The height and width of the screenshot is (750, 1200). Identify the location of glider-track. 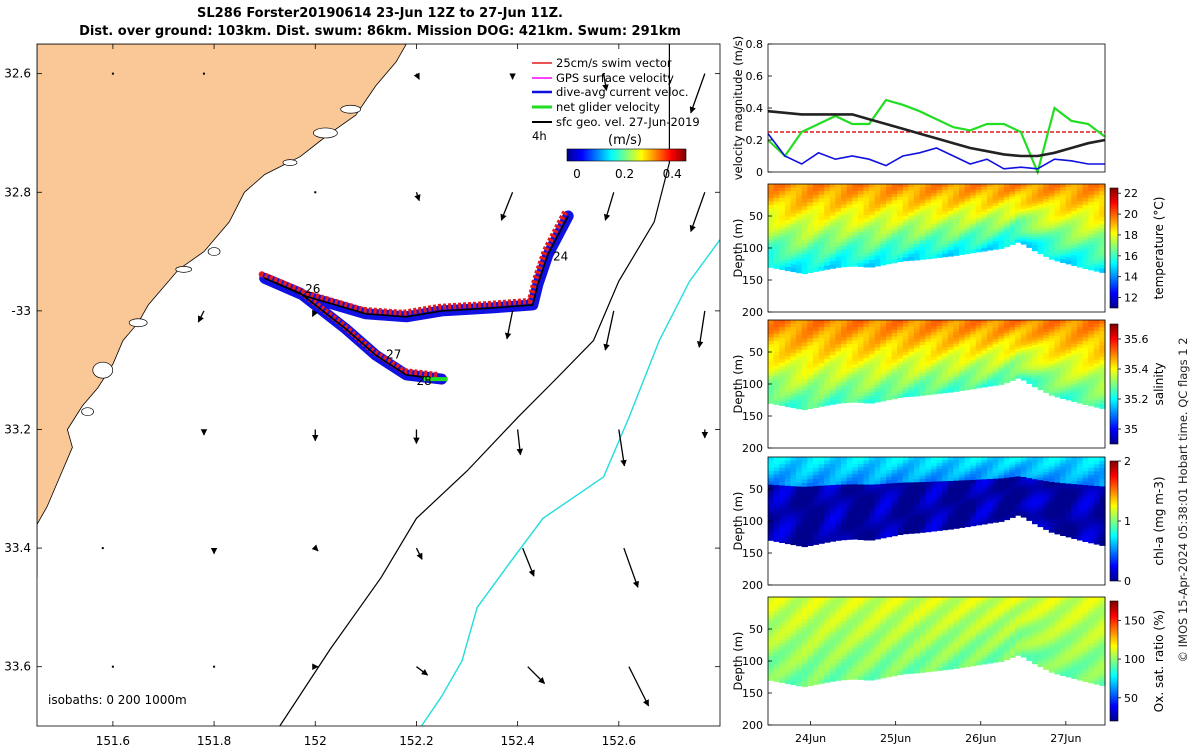
(416, 297).